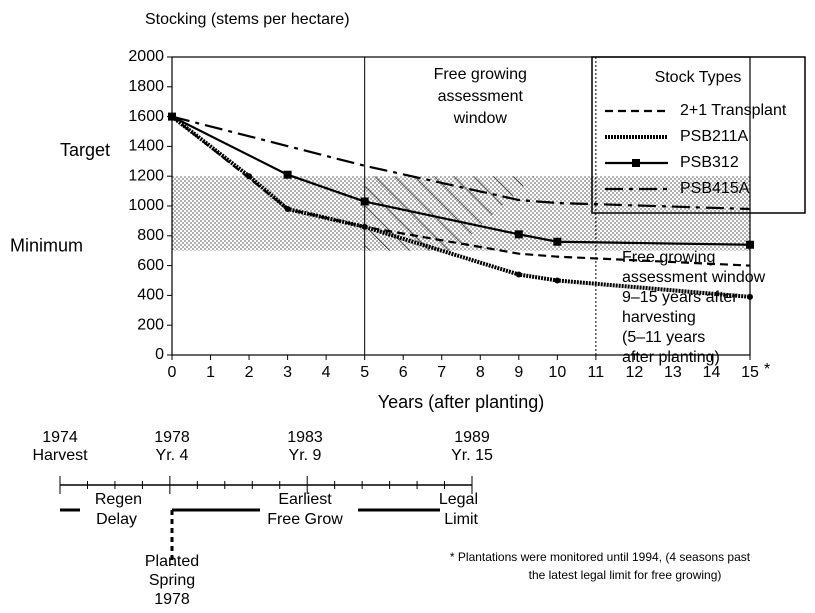  Describe the element at coordinates (673, 372) in the screenshot. I see `x-tick-label: 13` at that location.